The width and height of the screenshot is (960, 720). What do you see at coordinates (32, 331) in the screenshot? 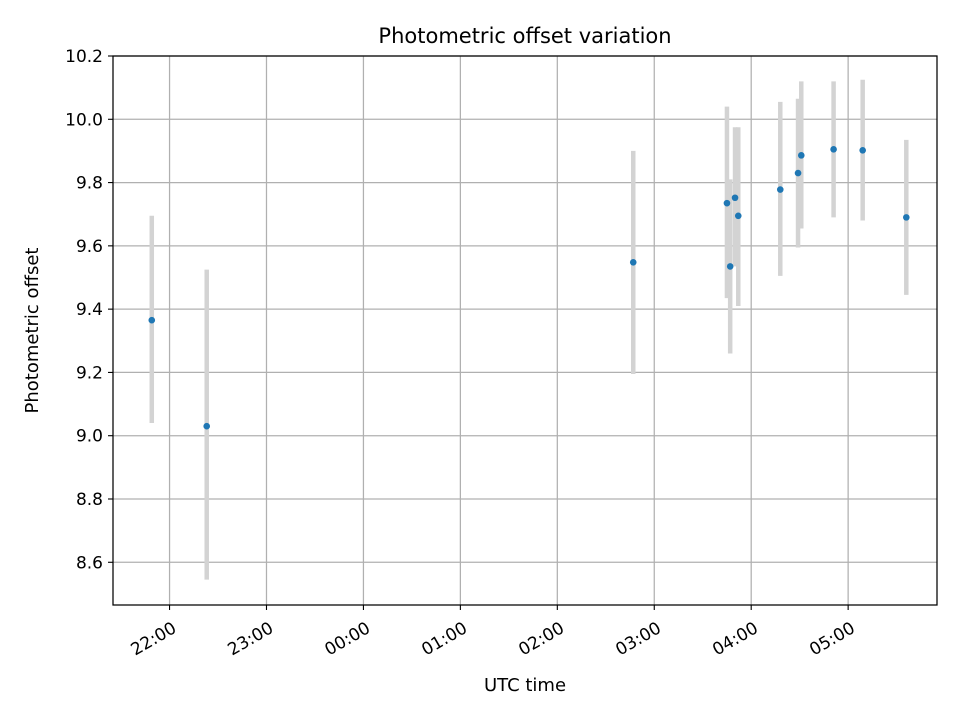
I see `y-axis-title: Photometric offset` at bounding box center [32, 331].